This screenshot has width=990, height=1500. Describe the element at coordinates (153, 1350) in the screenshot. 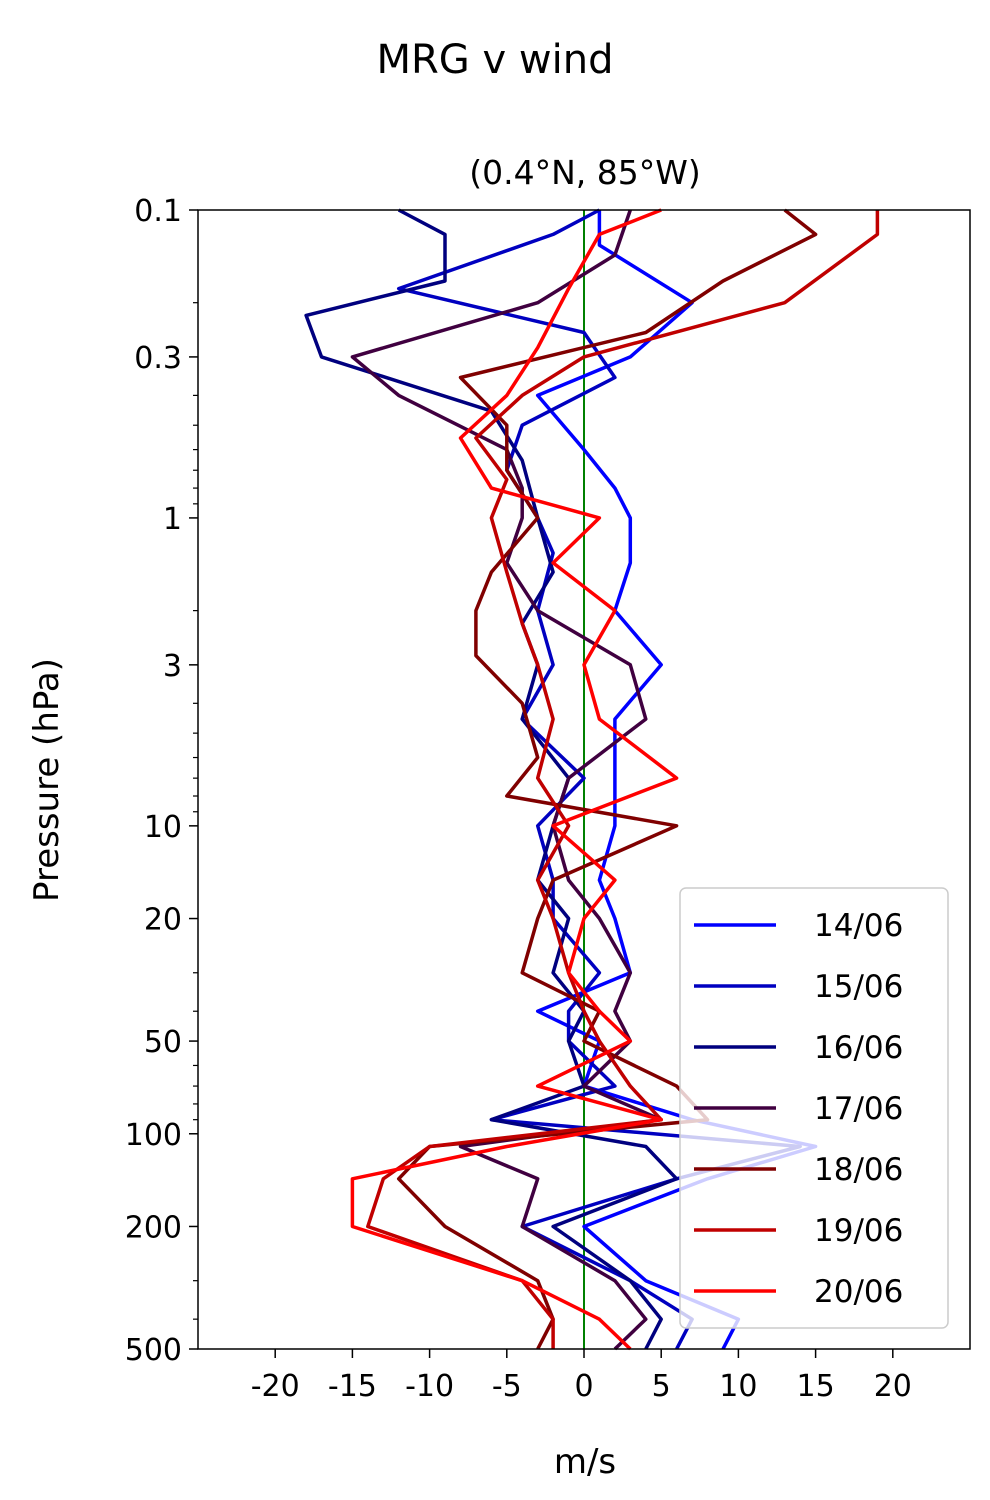

I see `y-tick-label: 500` at that location.